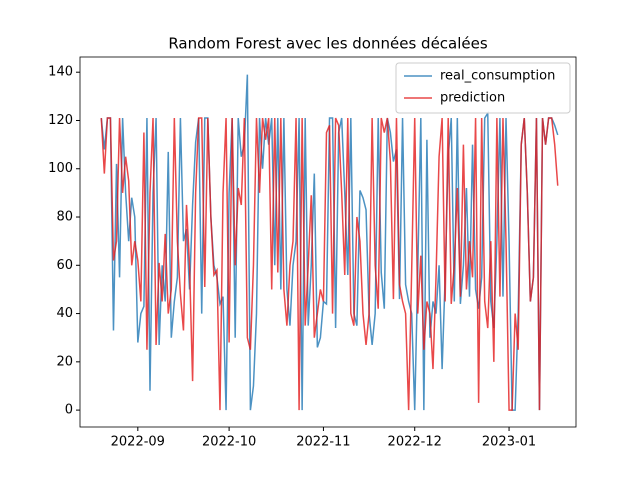  What do you see at coordinates (323, 442) in the screenshot?
I see `x-tick-label: 2022-11` at bounding box center [323, 442].